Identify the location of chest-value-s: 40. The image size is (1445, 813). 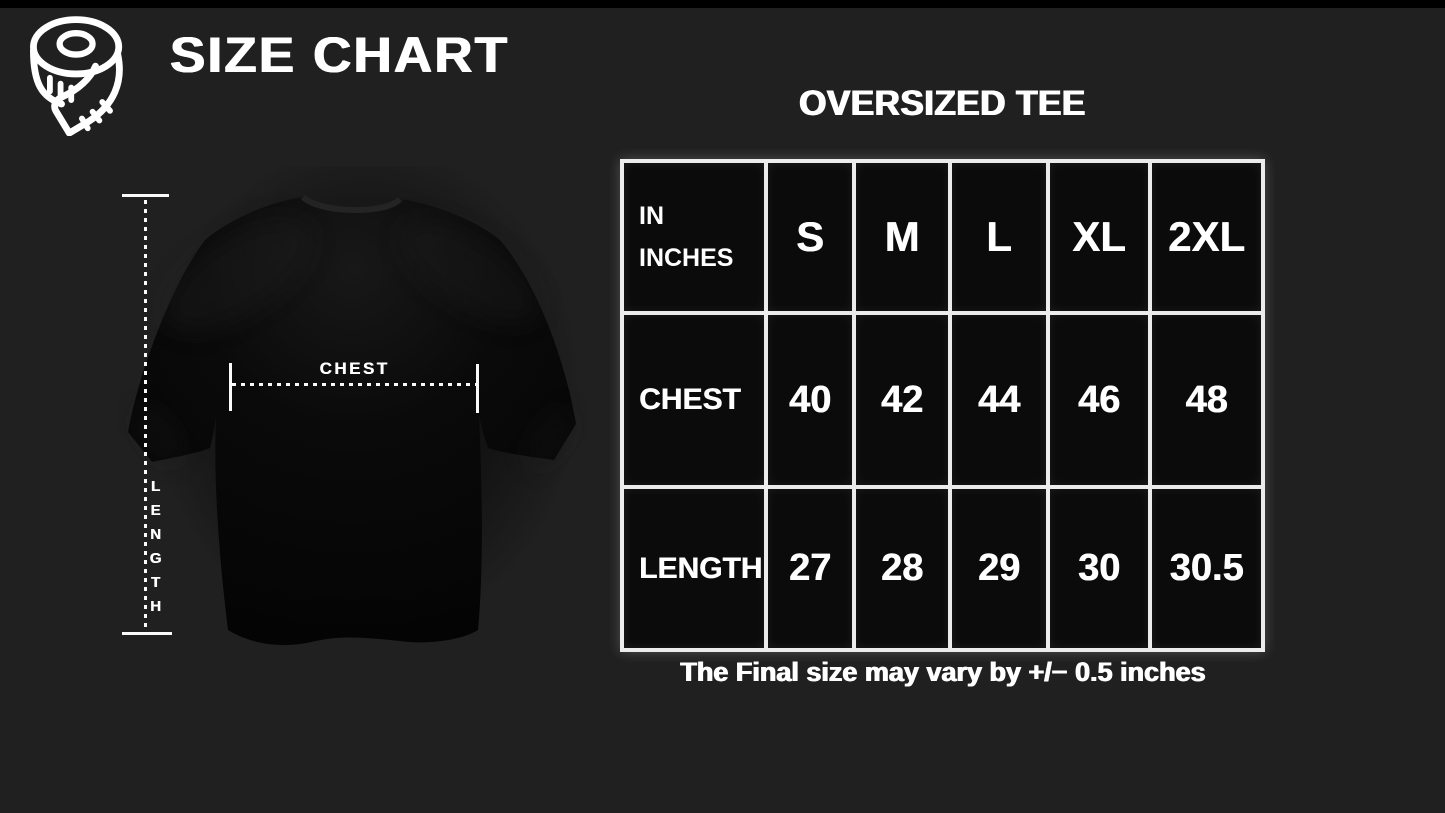
(810, 400).